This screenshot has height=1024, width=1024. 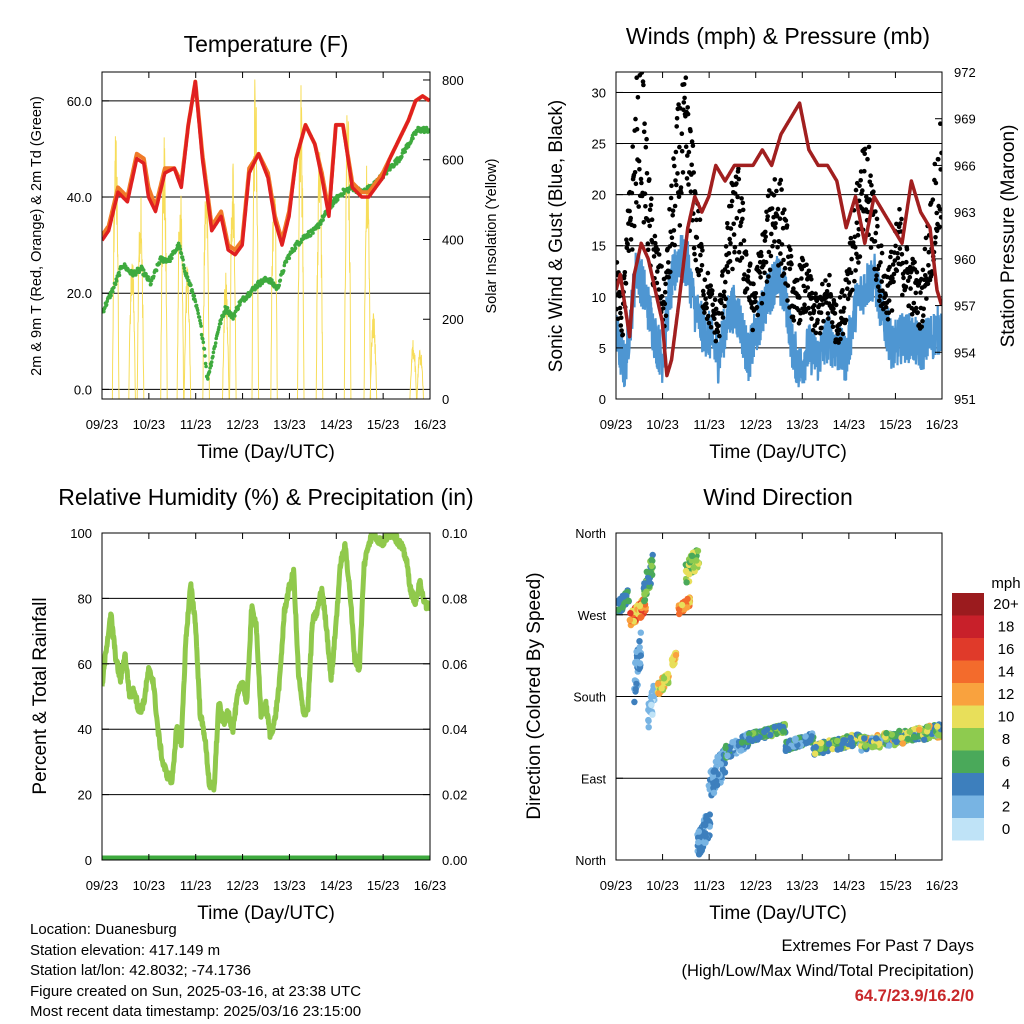 What do you see at coordinates (266, 165) in the screenshot?
I see `temperature-9m-line` at bounding box center [266, 165].